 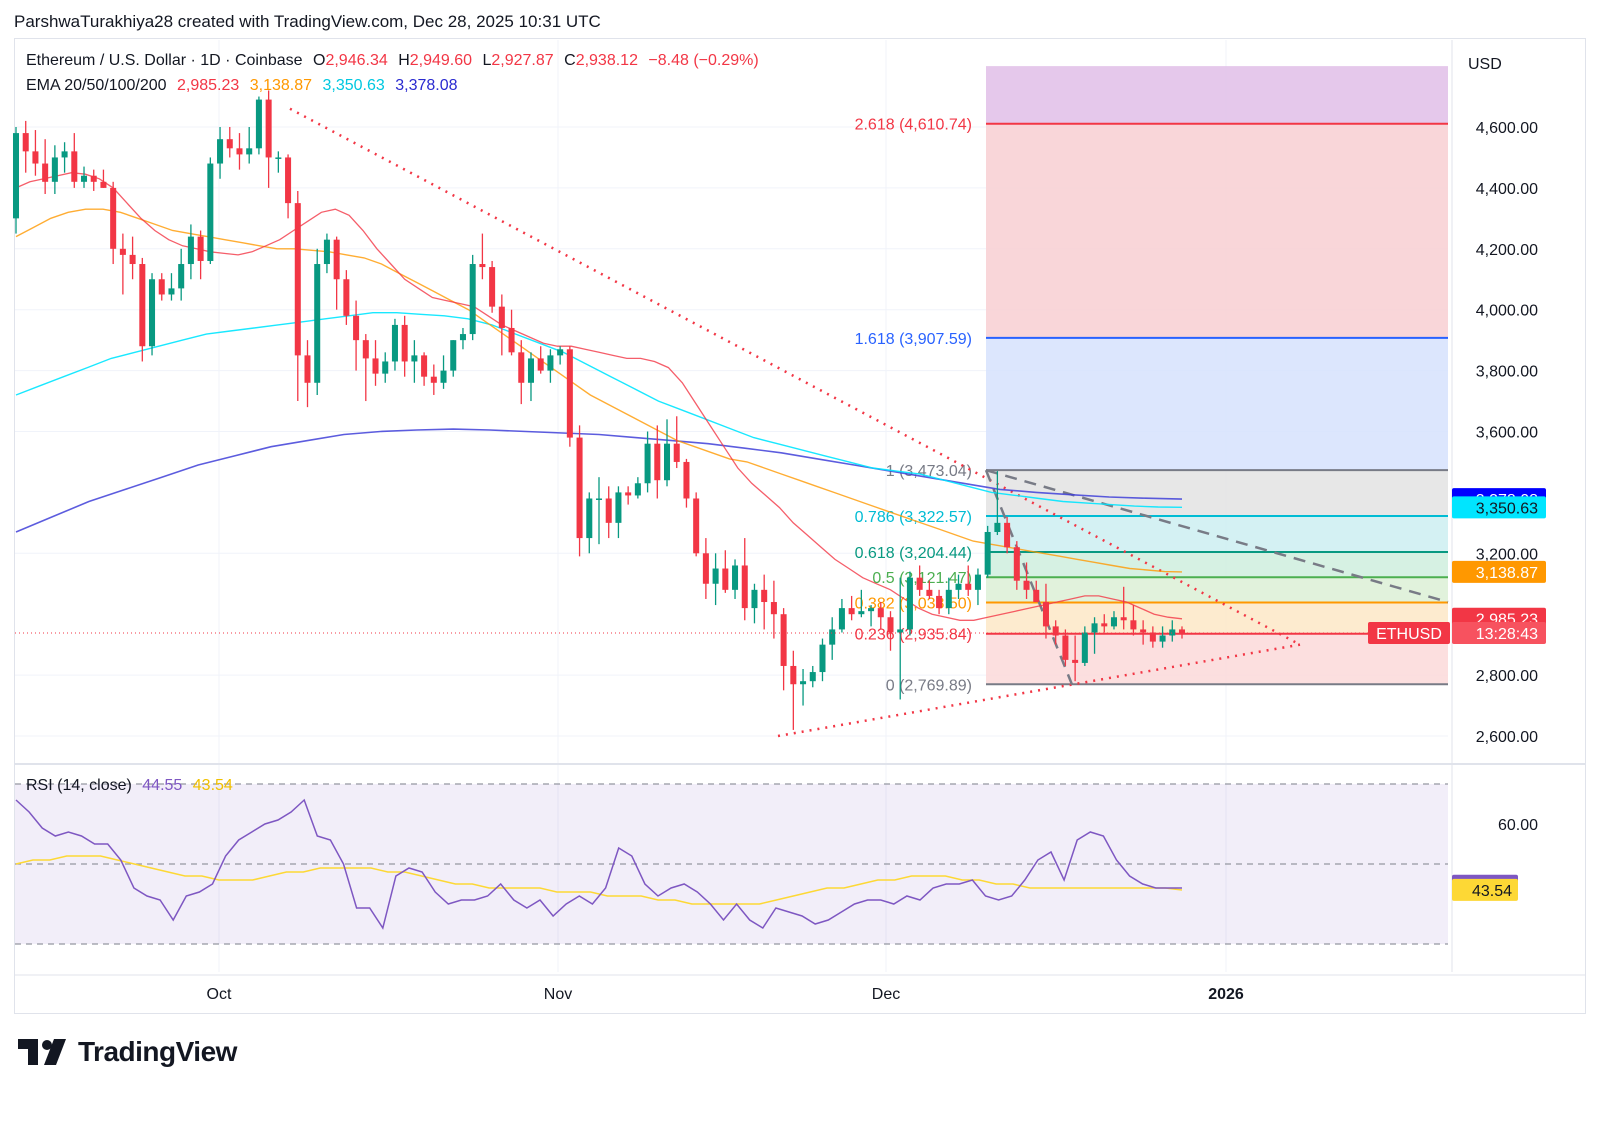 What do you see at coordinates (1507, 508) in the screenshot?
I see `price-badge-text: 3,350.63` at bounding box center [1507, 508].